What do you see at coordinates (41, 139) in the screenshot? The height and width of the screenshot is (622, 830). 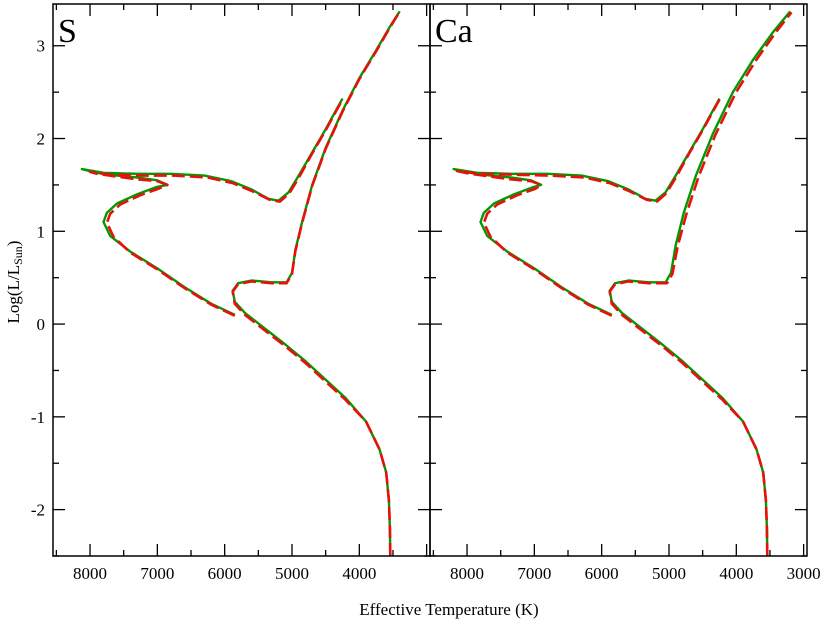 I see `y-tick-label: 2` at bounding box center [41, 139].